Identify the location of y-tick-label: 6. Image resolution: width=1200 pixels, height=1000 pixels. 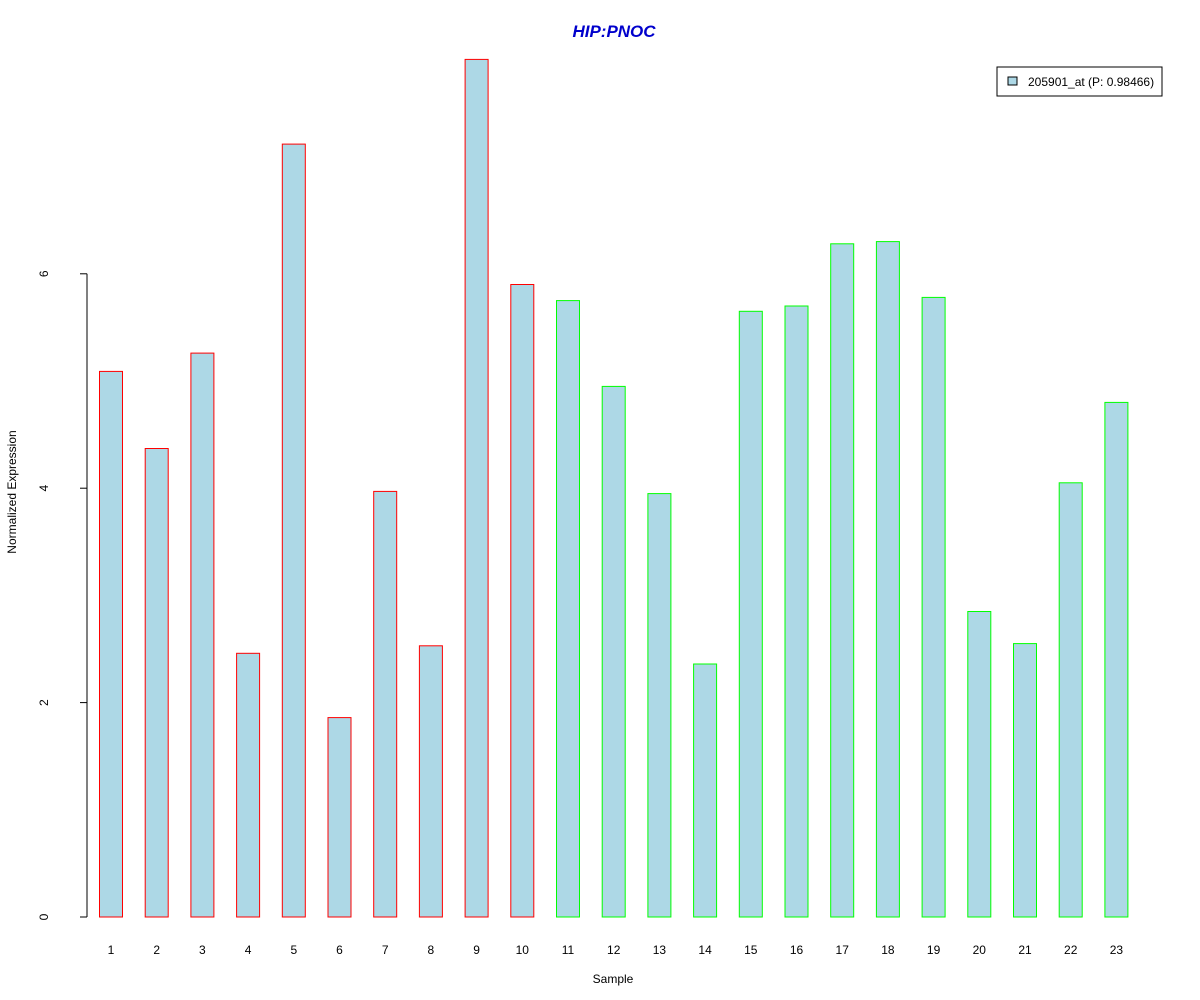
(44, 273).